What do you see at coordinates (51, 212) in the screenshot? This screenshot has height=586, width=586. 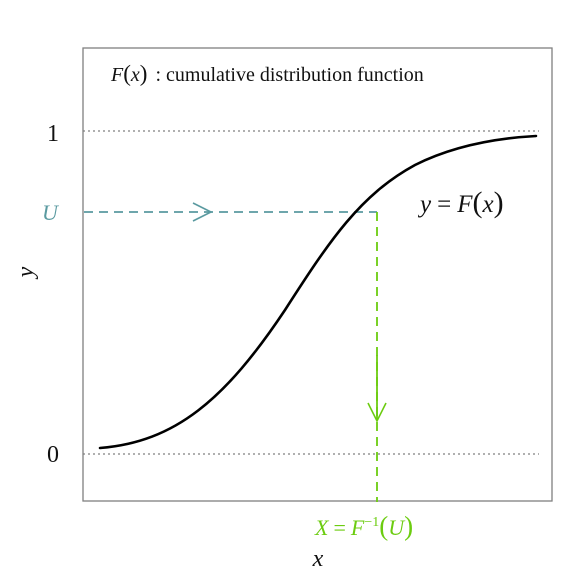 I see `tick-label-u: U` at bounding box center [51, 212].